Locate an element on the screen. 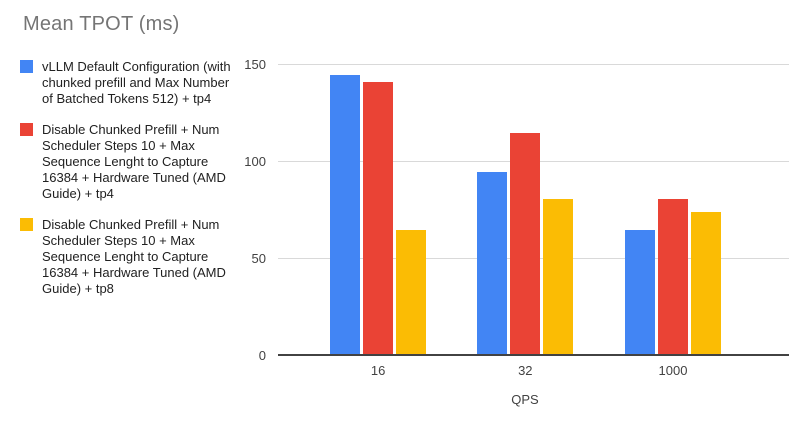  y-tick-label-50: 50 is located at coordinates (258, 258).